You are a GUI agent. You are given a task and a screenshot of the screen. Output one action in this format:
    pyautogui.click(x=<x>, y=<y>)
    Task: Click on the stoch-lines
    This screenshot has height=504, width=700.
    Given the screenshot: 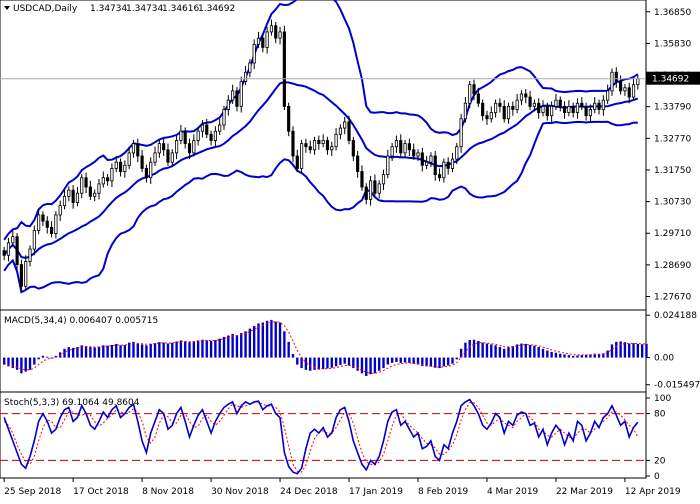 What is the action you would take?
    pyautogui.click(x=321, y=436)
    